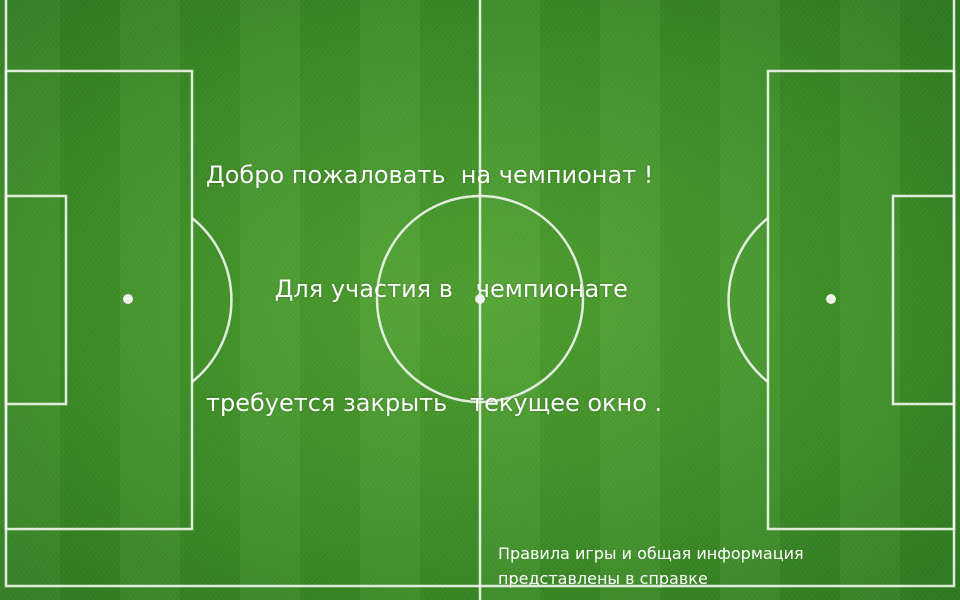  Describe the element at coordinates (651, 553) in the screenshot. I see `help-note-line-1: Правила игры и общая информация` at that location.